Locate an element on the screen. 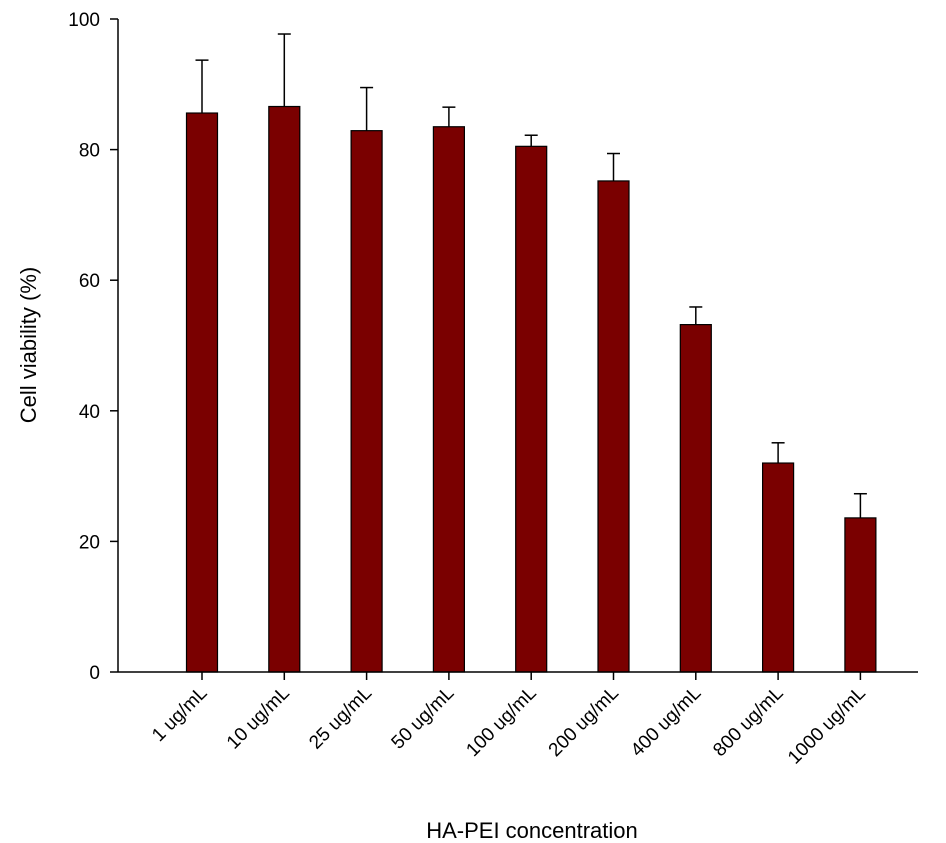  x-tick-label: 1 ug/mL is located at coordinates (179, 714).